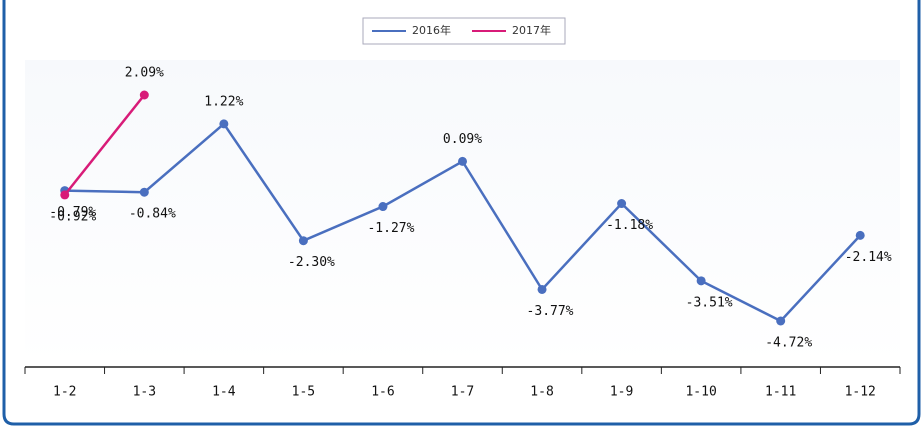 The width and height of the screenshot is (923, 428). I want to click on data-label: -1.18%, so click(629, 225).